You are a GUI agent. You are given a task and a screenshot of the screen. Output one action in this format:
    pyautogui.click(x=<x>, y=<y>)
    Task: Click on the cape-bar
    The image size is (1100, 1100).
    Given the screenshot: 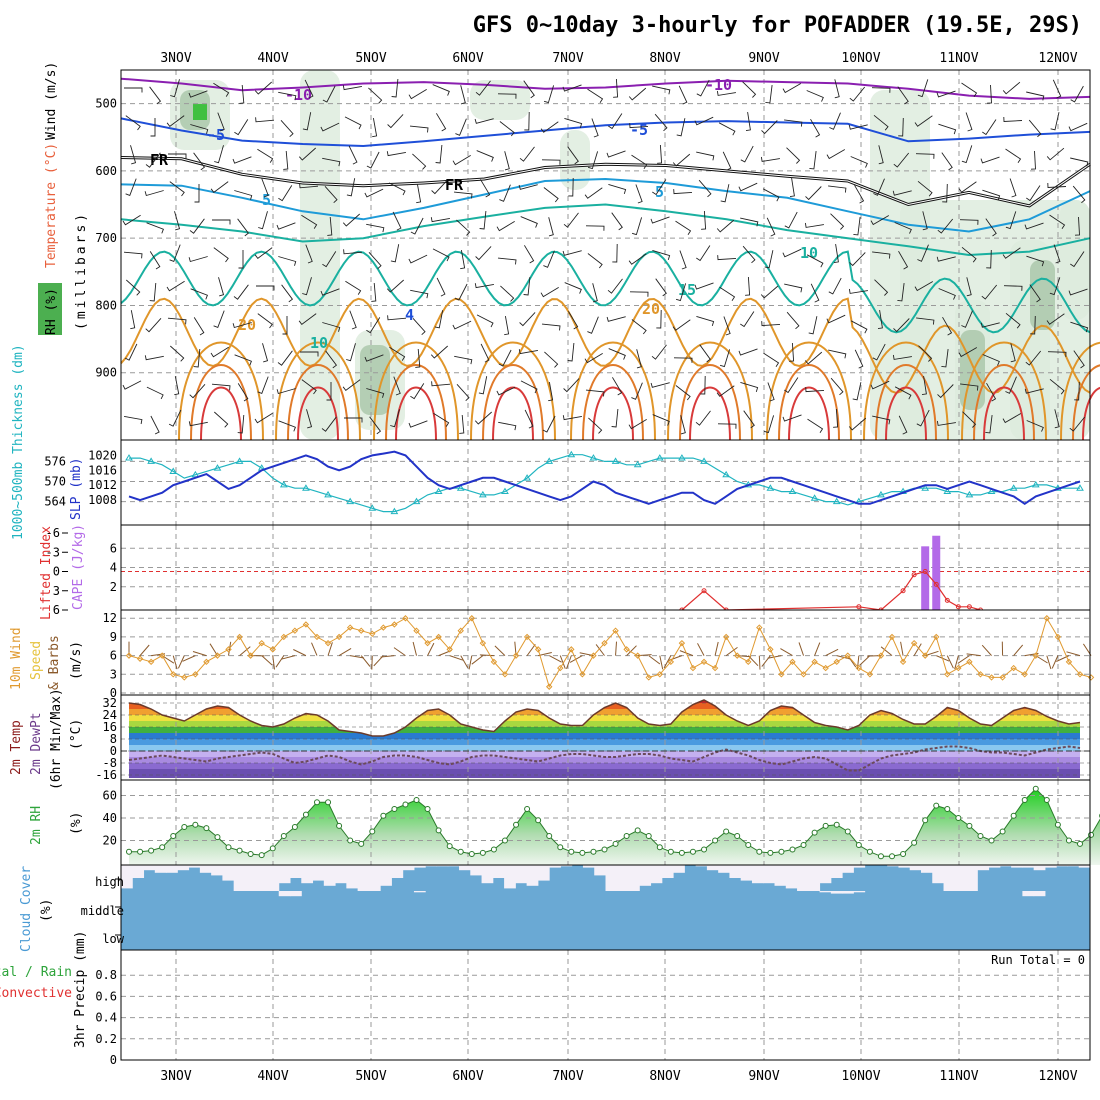 What is the action you would take?
    pyautogui.click(x=925, y=578)
    